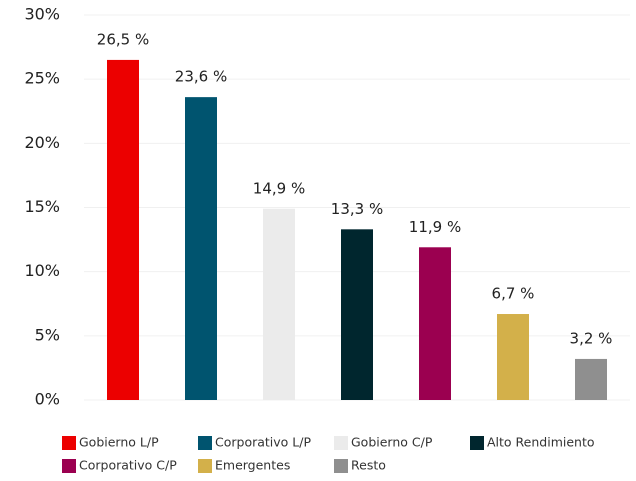 This screenshot has height=481, width=636. Describe the element at coordinates (591, 338) in the screenshot. I see `value-label: 3,2 %` at that location.